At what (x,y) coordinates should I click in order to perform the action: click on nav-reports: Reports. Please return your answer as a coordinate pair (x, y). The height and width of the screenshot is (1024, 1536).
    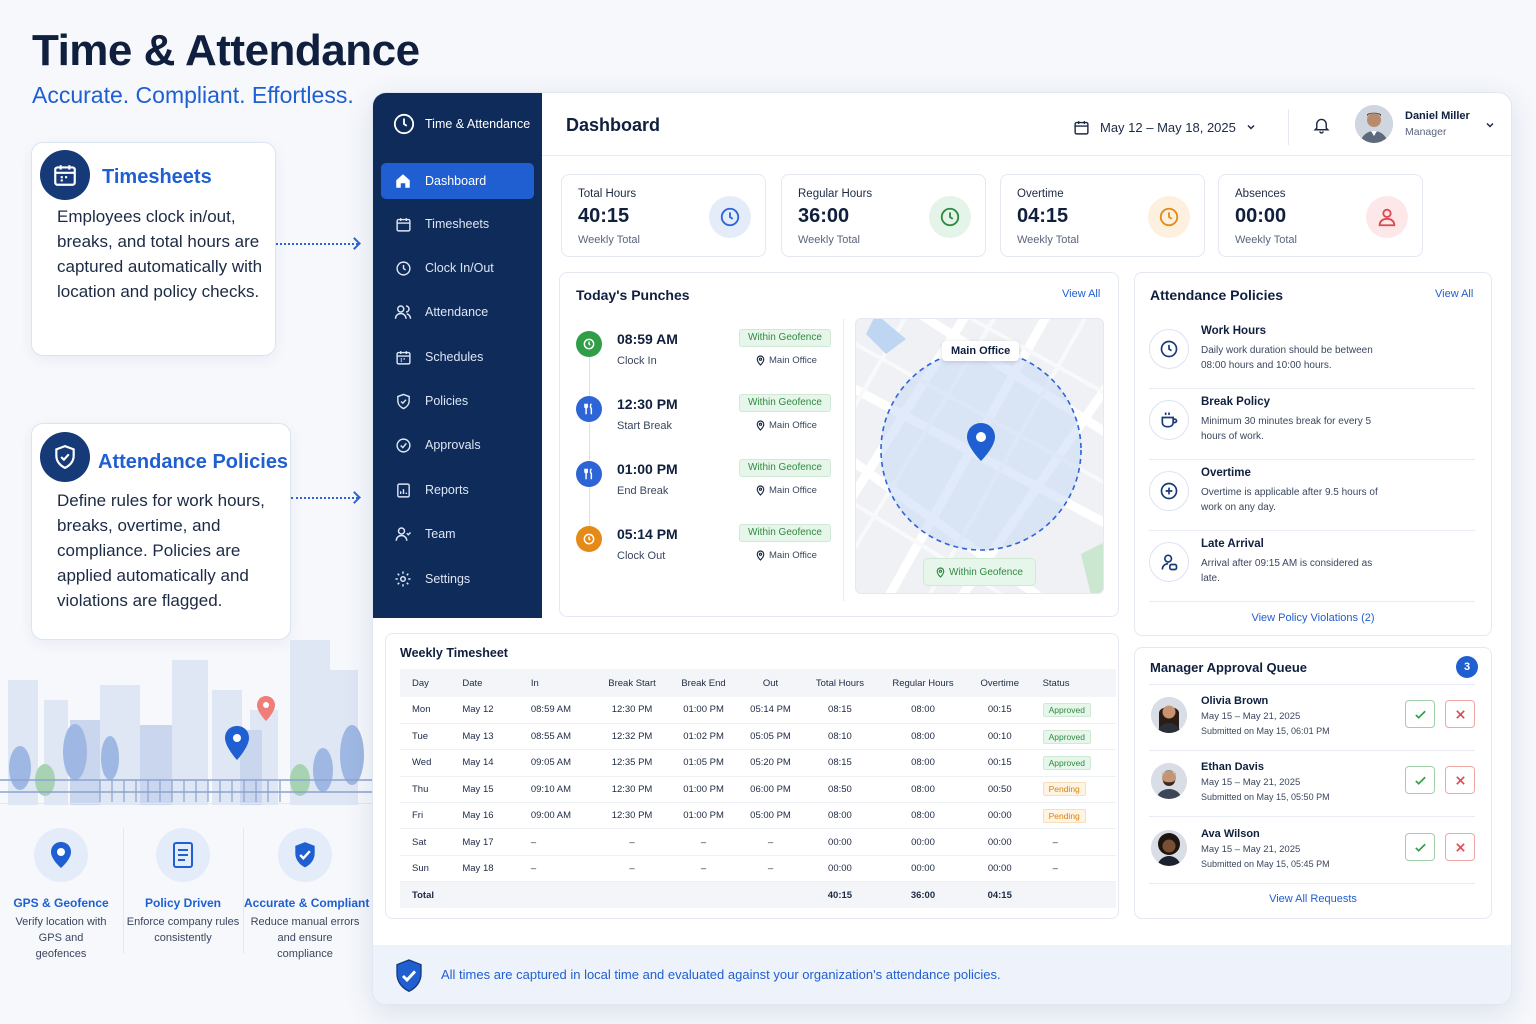
    Looking at the image, I should click on (457, 490).